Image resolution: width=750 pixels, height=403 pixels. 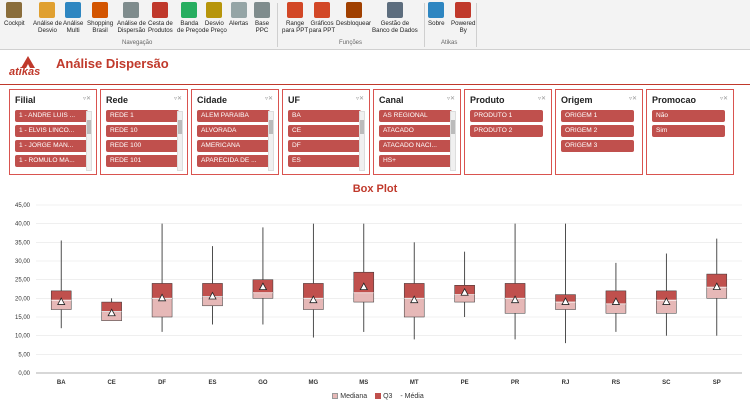 I want to click on ribbon-button-globe: Análise Multi, so click(x=73, y=18).